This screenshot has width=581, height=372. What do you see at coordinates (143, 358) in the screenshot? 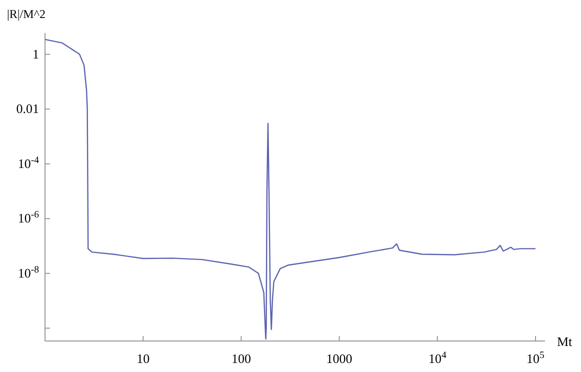
I see `x-tick-label: 10` at bounding box center [143, 358].